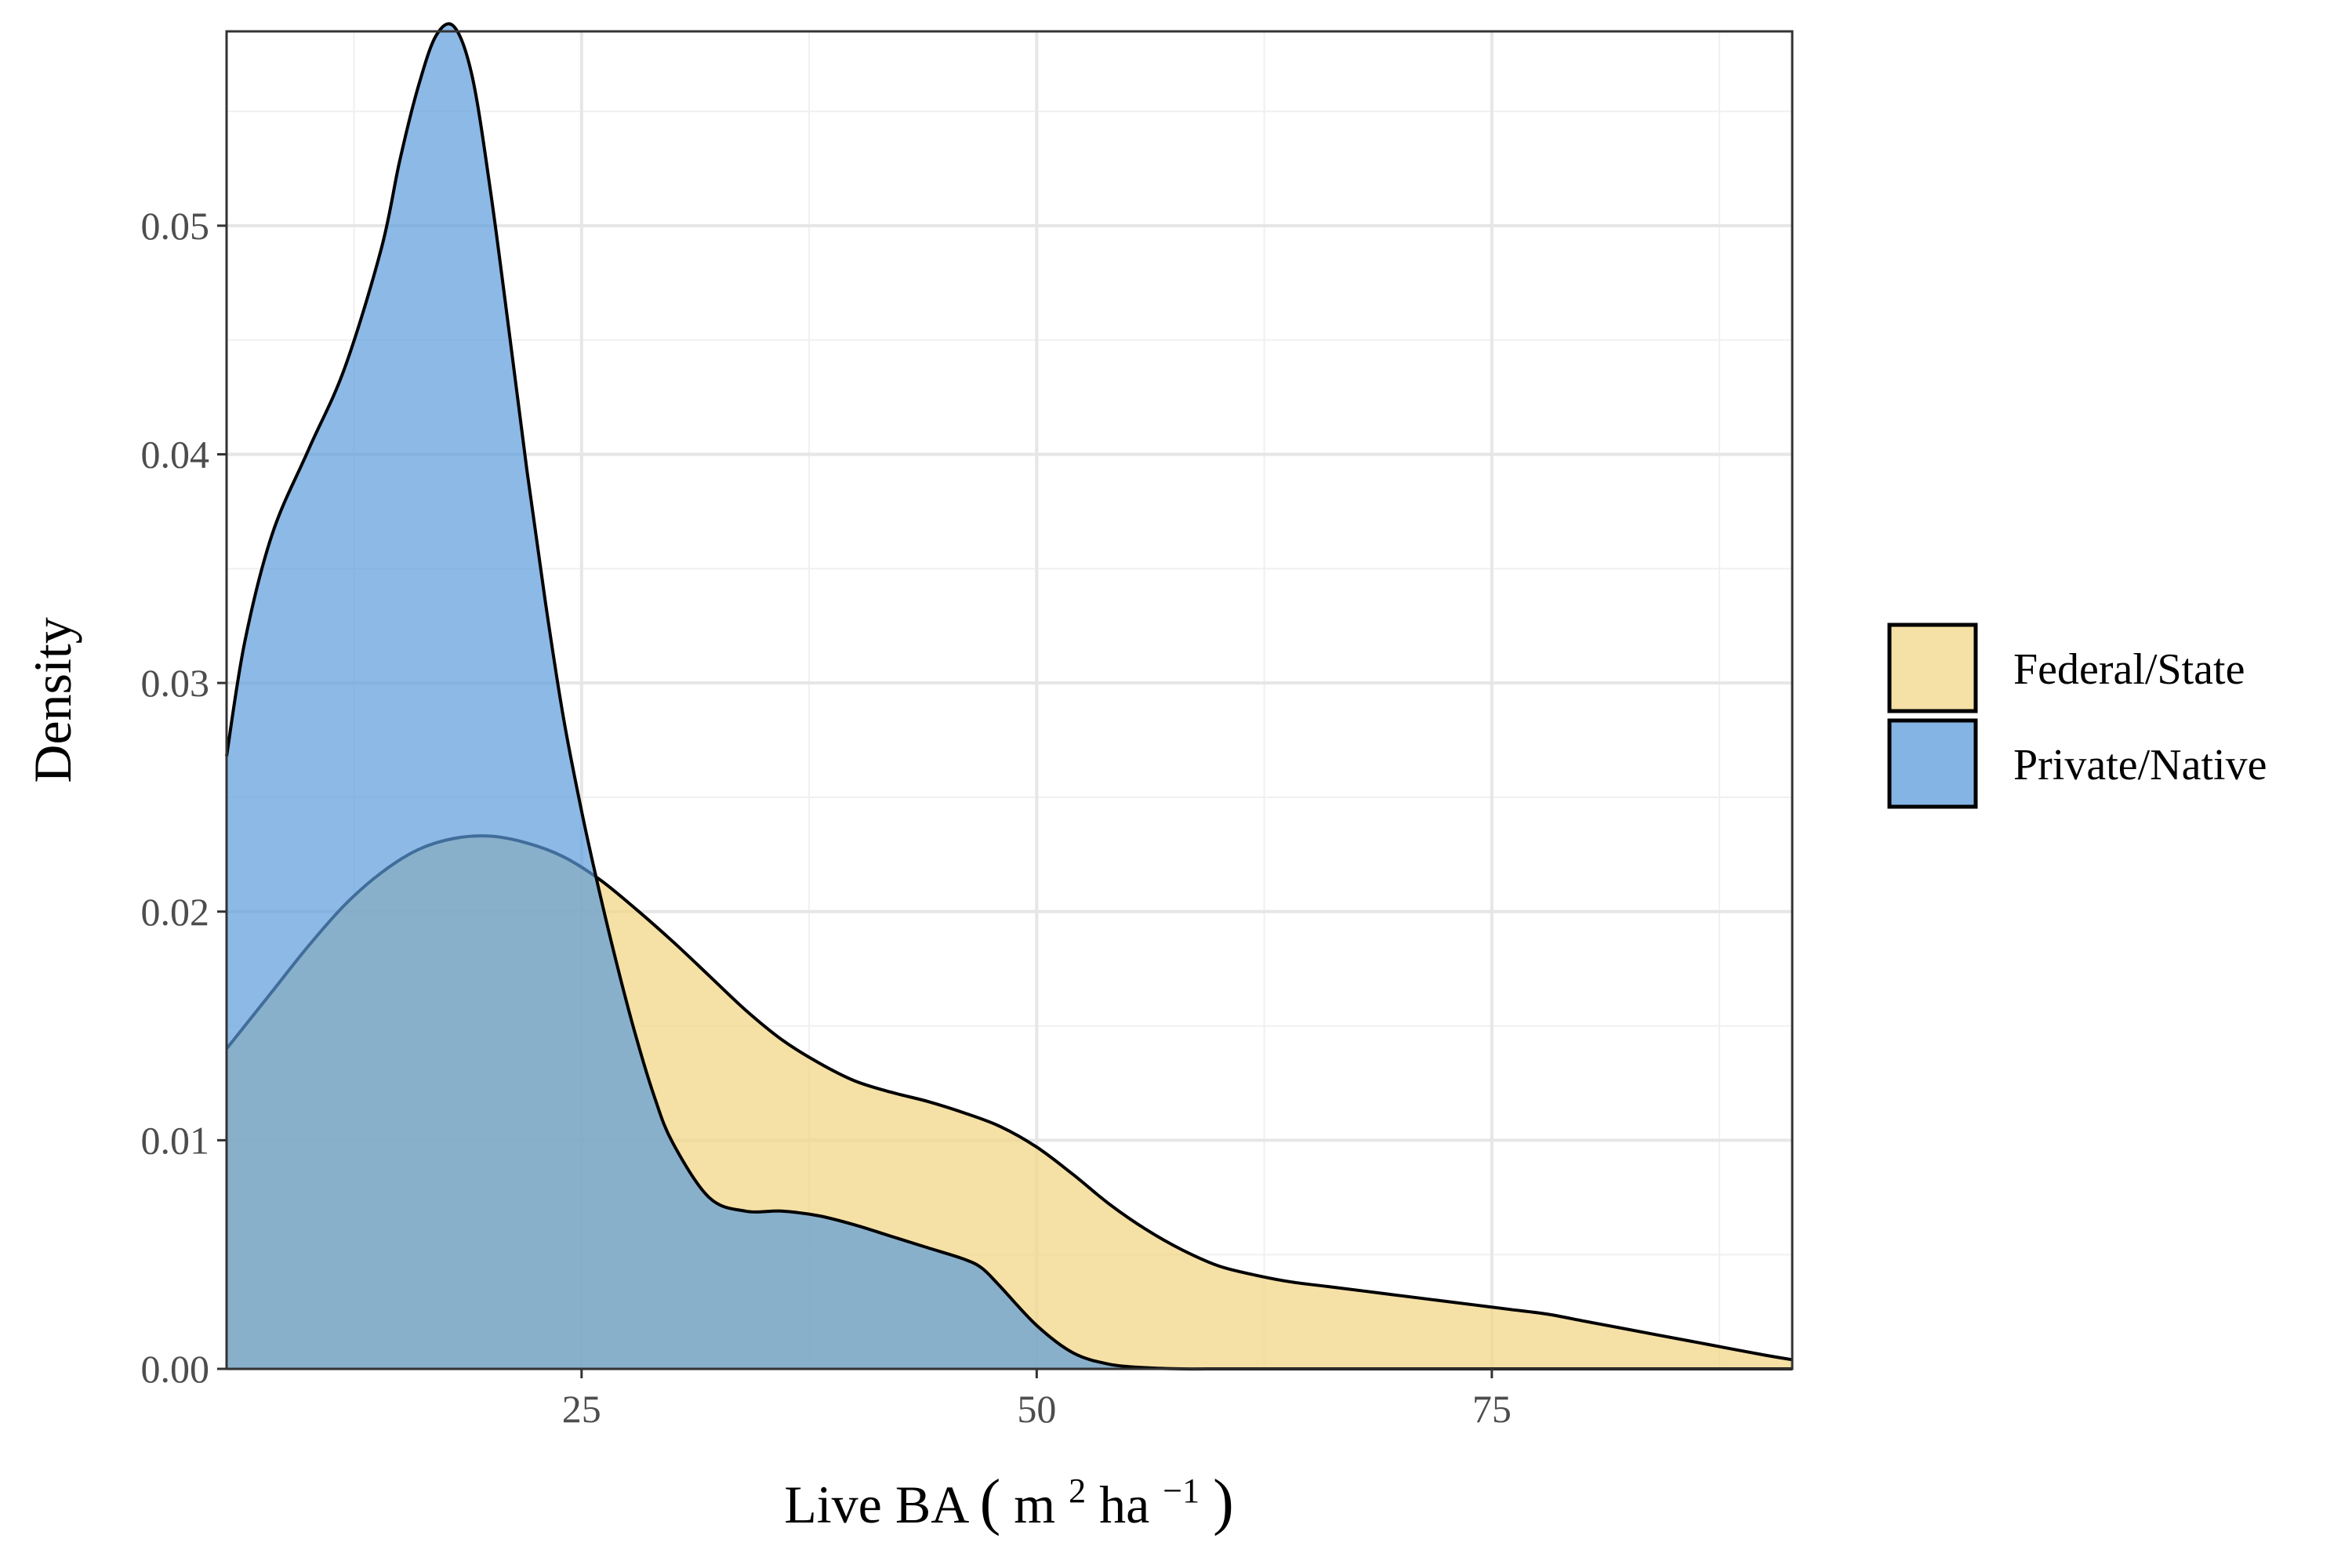 This screenshot has height=1568, width=2352. What do you see at coordinates (1181, 1491) in the screenshot?
I see `x-axis-title-ha-exponent: −1` at bounding box center [1181, 1491].